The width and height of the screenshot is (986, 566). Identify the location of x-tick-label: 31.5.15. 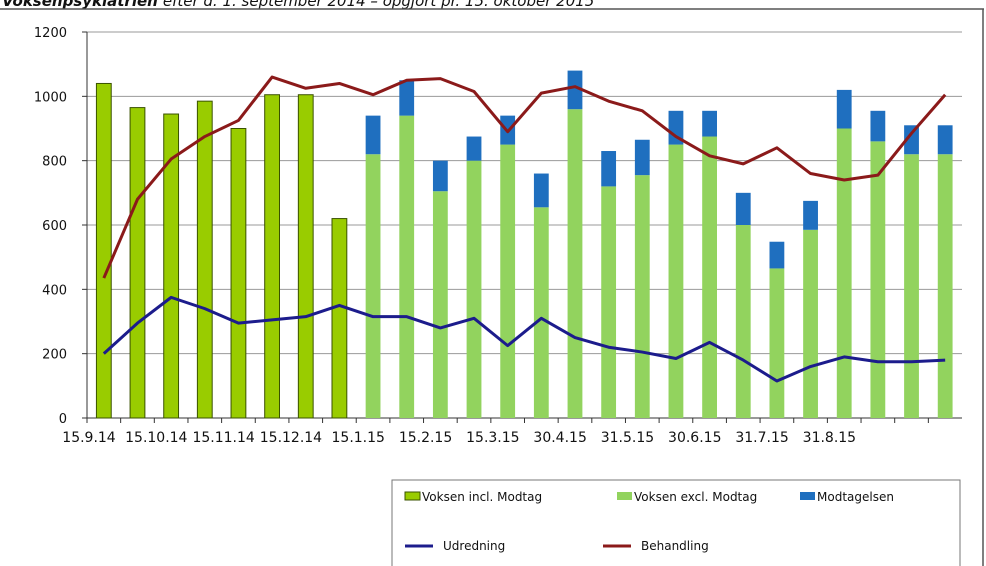
(627, 438).